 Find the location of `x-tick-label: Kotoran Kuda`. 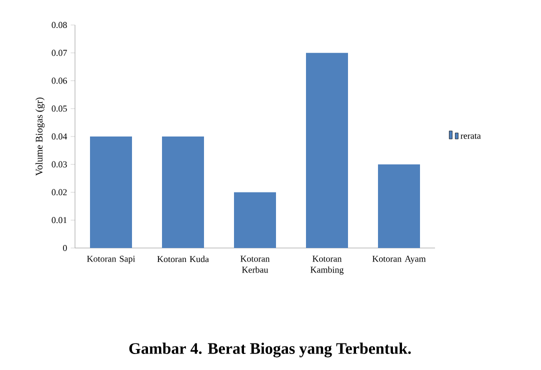

x-tick-label: Kotoran Kuda is located at coordinates (183, 259).